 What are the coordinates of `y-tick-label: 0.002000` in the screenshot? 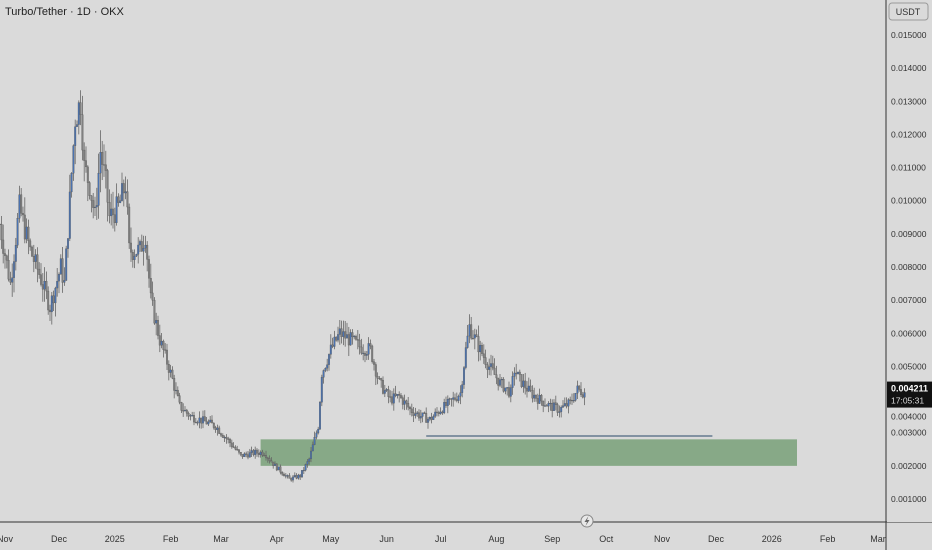 It's located at (909, 466).